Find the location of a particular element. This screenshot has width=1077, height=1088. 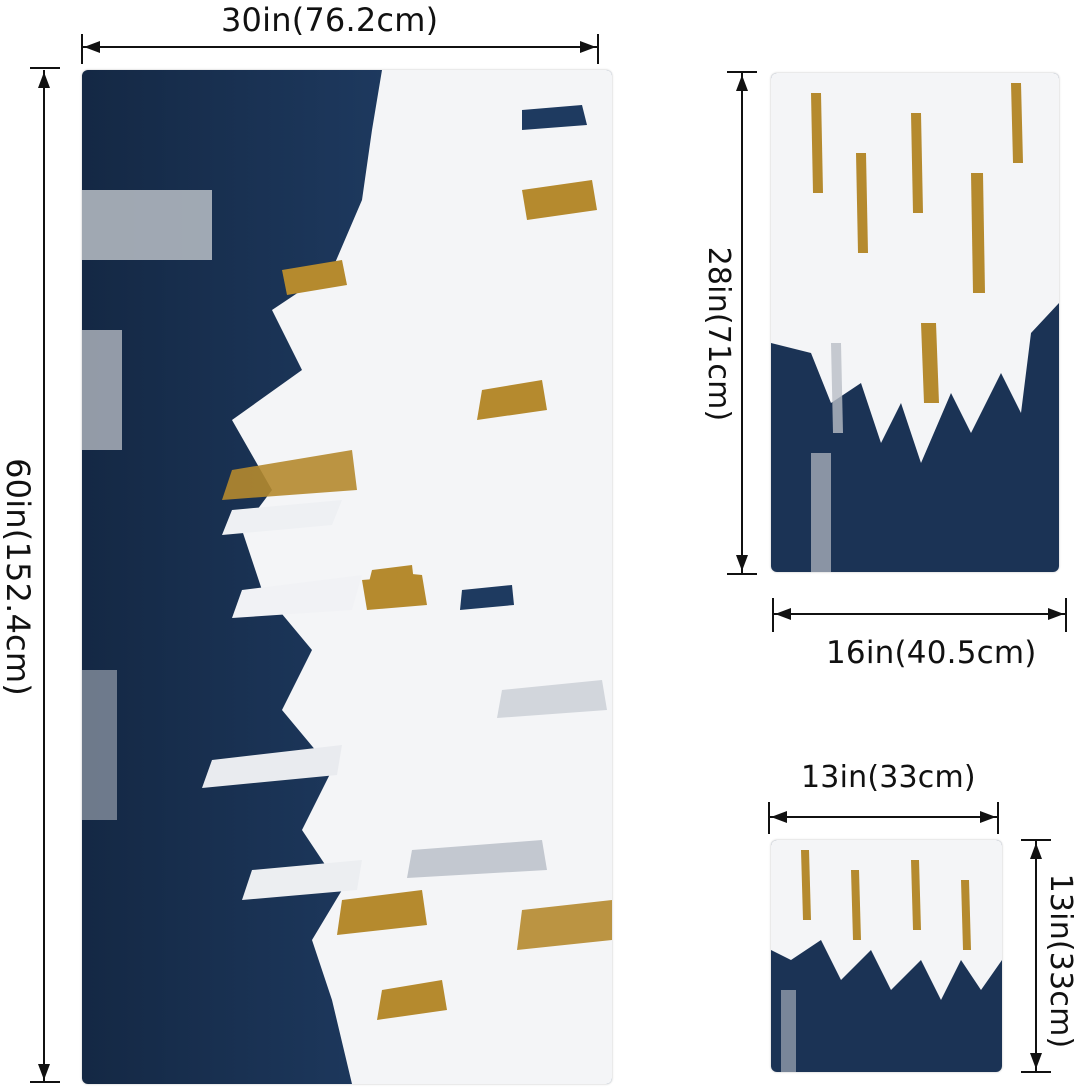

washcloth-image is located at coordinates (886, 956).